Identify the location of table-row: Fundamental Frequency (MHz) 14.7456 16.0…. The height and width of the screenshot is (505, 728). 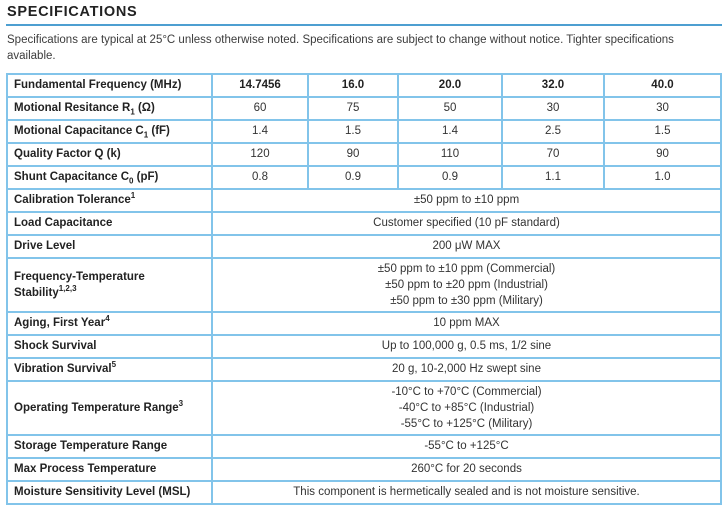
(364, 85).